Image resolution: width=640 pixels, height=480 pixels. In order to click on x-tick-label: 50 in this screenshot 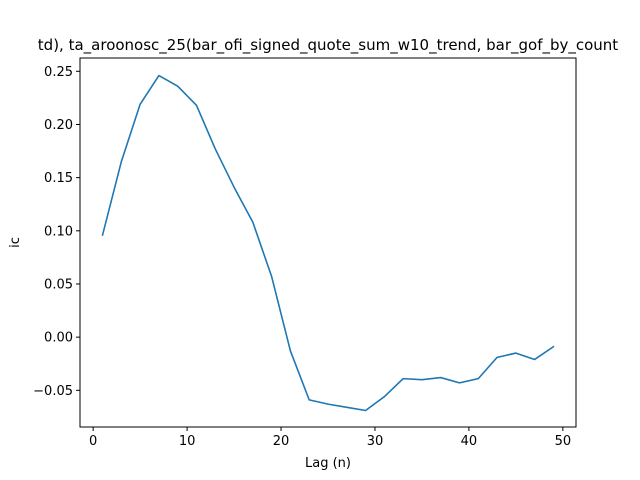, I will do `click(563, 441)`.